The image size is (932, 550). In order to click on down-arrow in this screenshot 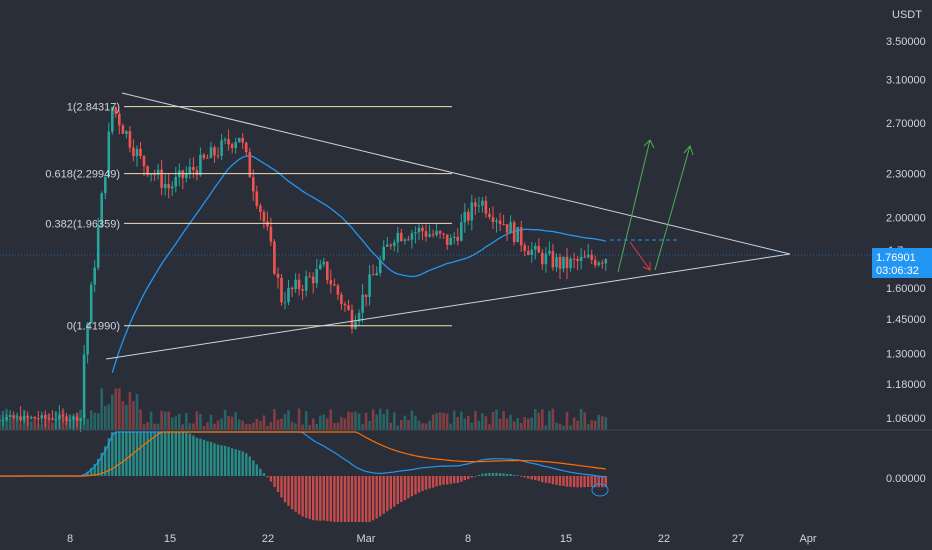, I will do `click(640, 256)`.